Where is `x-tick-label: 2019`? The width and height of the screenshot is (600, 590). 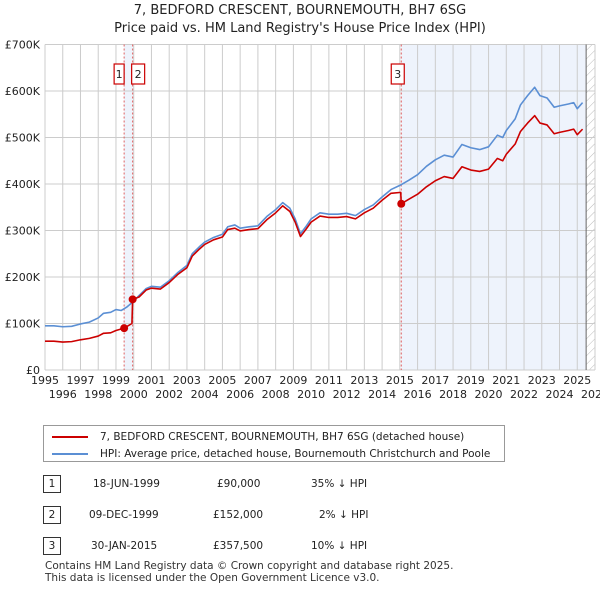 x-tick-label: 2019 is located at coordinates (471, 380).